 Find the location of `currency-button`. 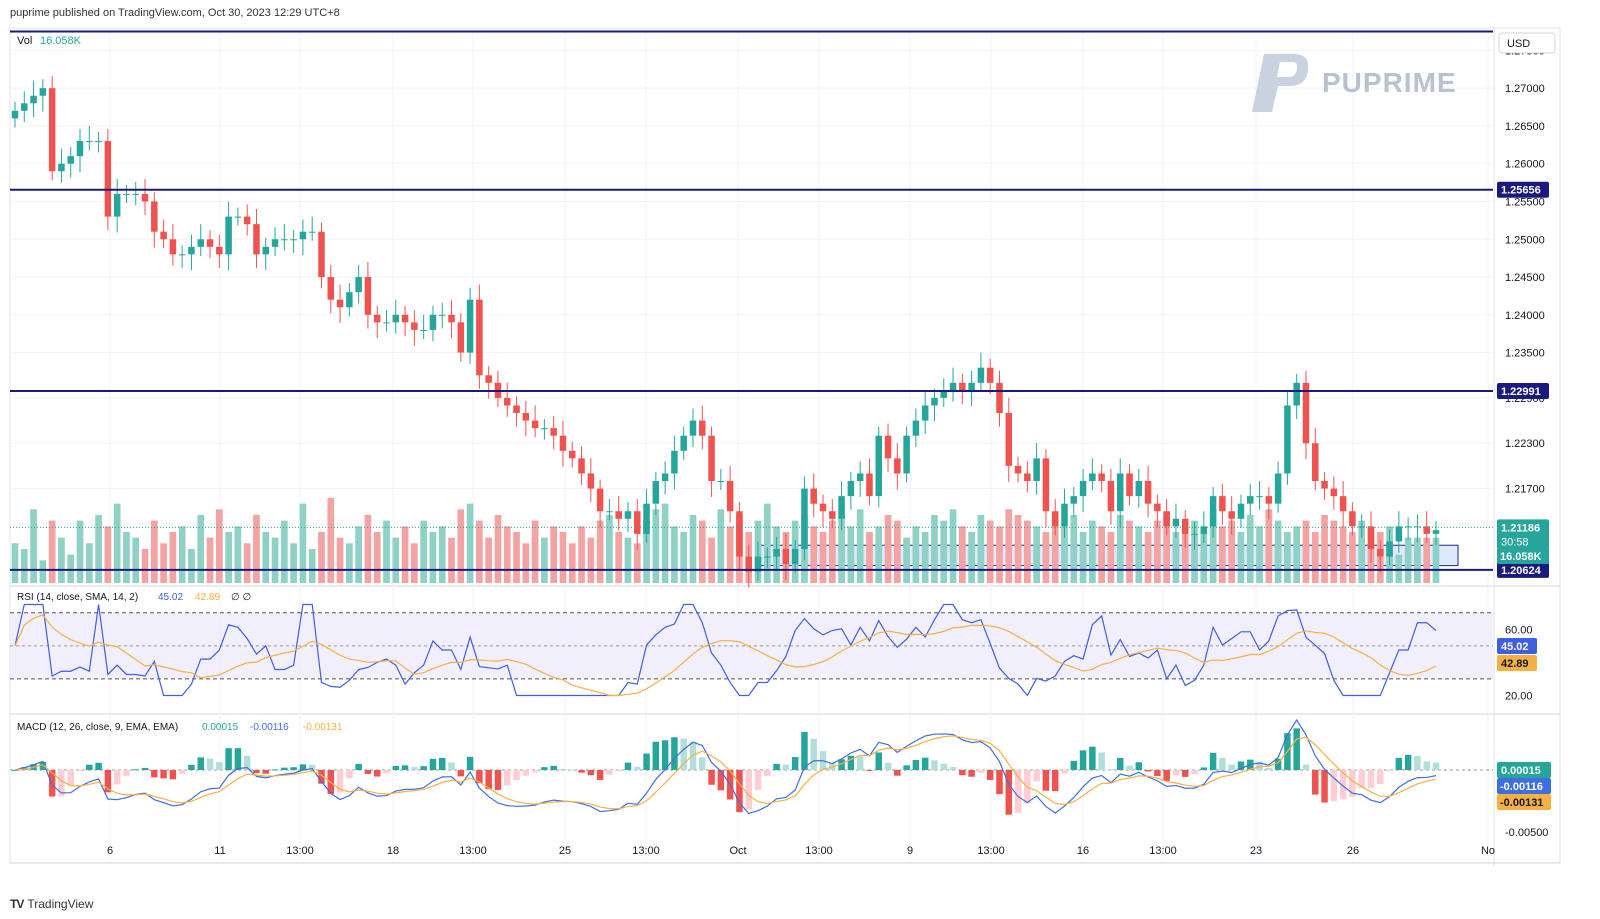

currency-button is located at coordinates (1527, 43).